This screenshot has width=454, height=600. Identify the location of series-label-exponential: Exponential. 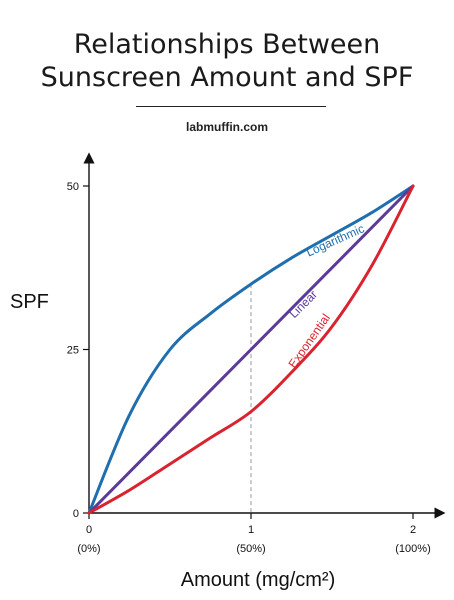
(309, 340).